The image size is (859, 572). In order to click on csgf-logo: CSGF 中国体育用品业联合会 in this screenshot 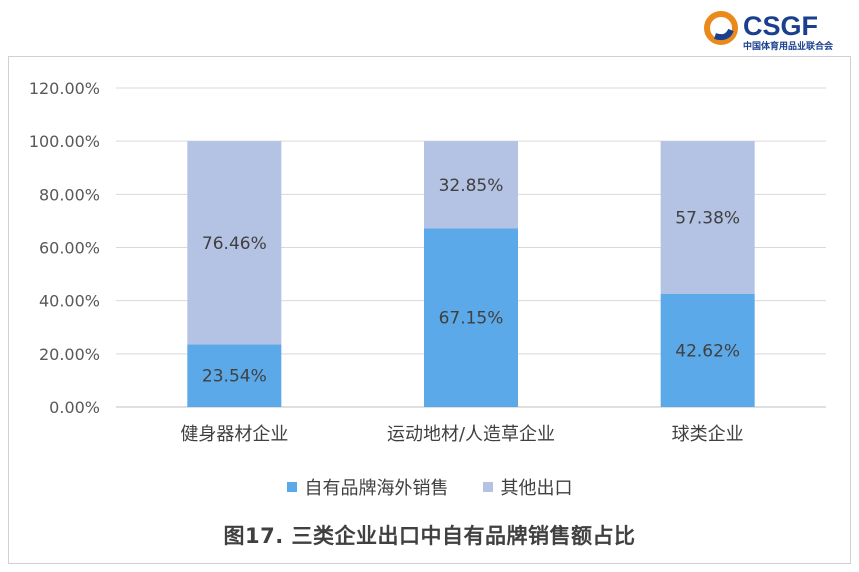, I will do `click(776, 29)`.